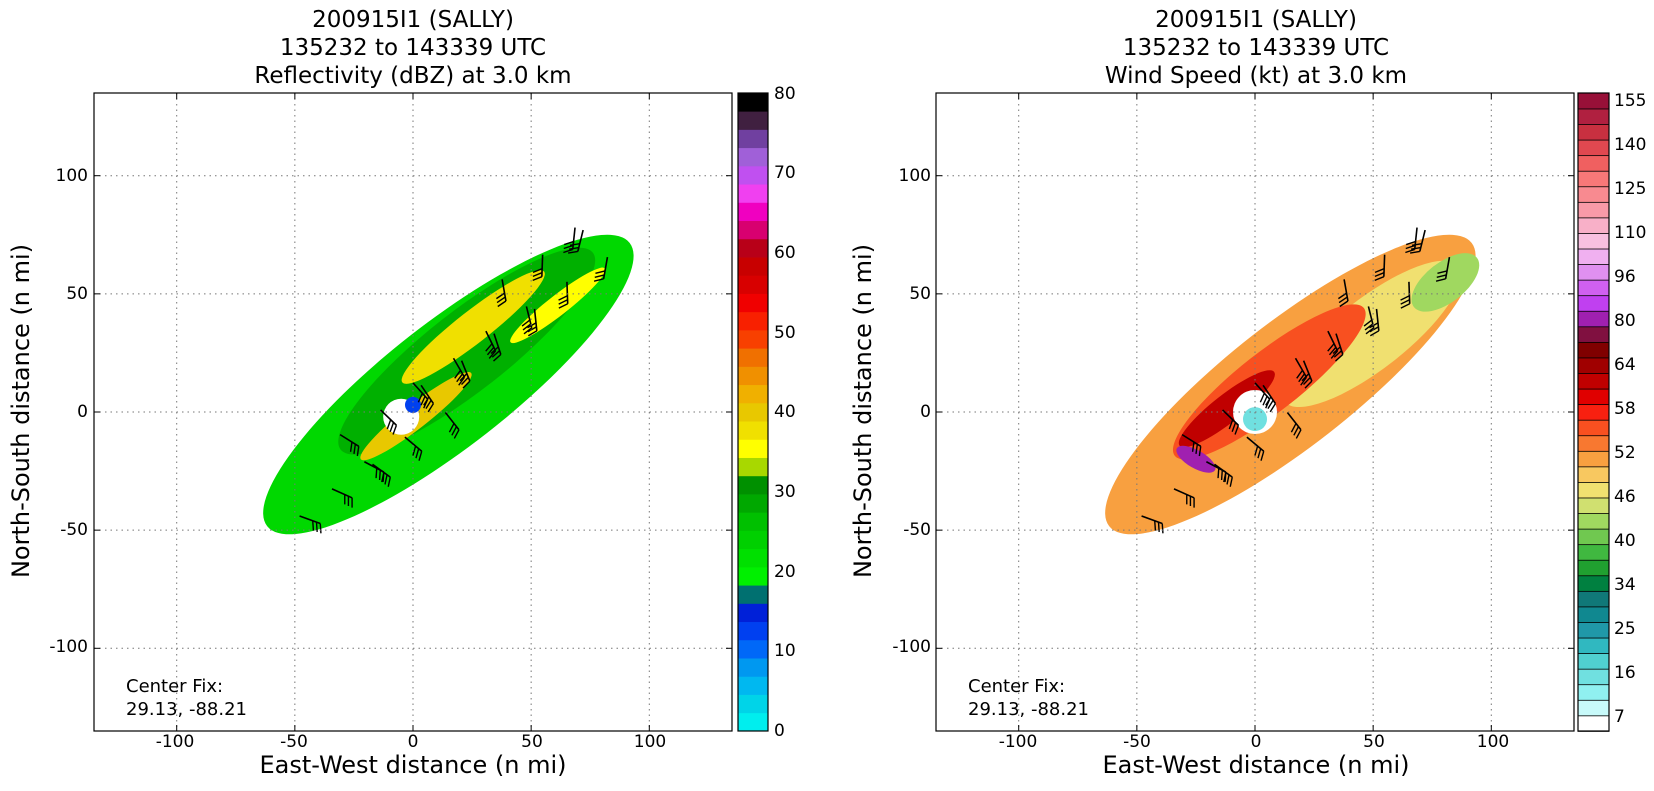  I want to click on left-ylabel: North-South distance (n mi), so click(21, 411).